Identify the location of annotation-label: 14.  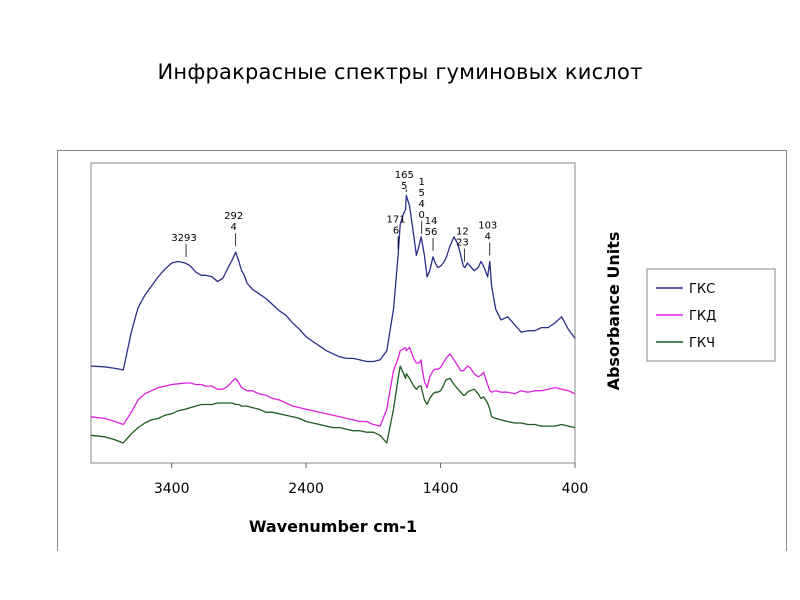
(431, 221).